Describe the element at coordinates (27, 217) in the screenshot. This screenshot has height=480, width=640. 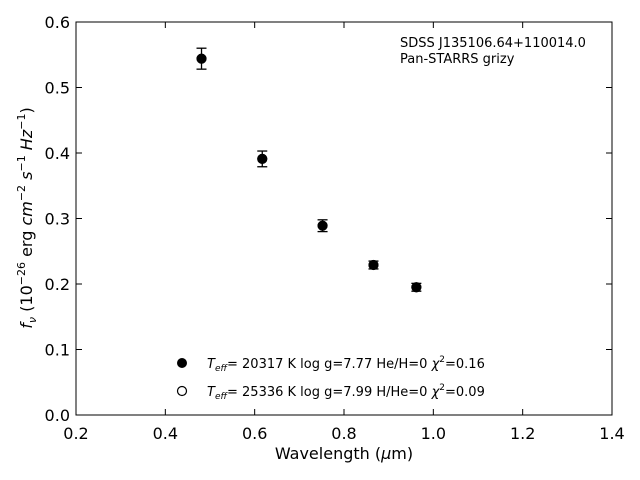
I see `y-axis-label: fν (10−26 erg cm−2 s−1 Hz−1)` at that location.